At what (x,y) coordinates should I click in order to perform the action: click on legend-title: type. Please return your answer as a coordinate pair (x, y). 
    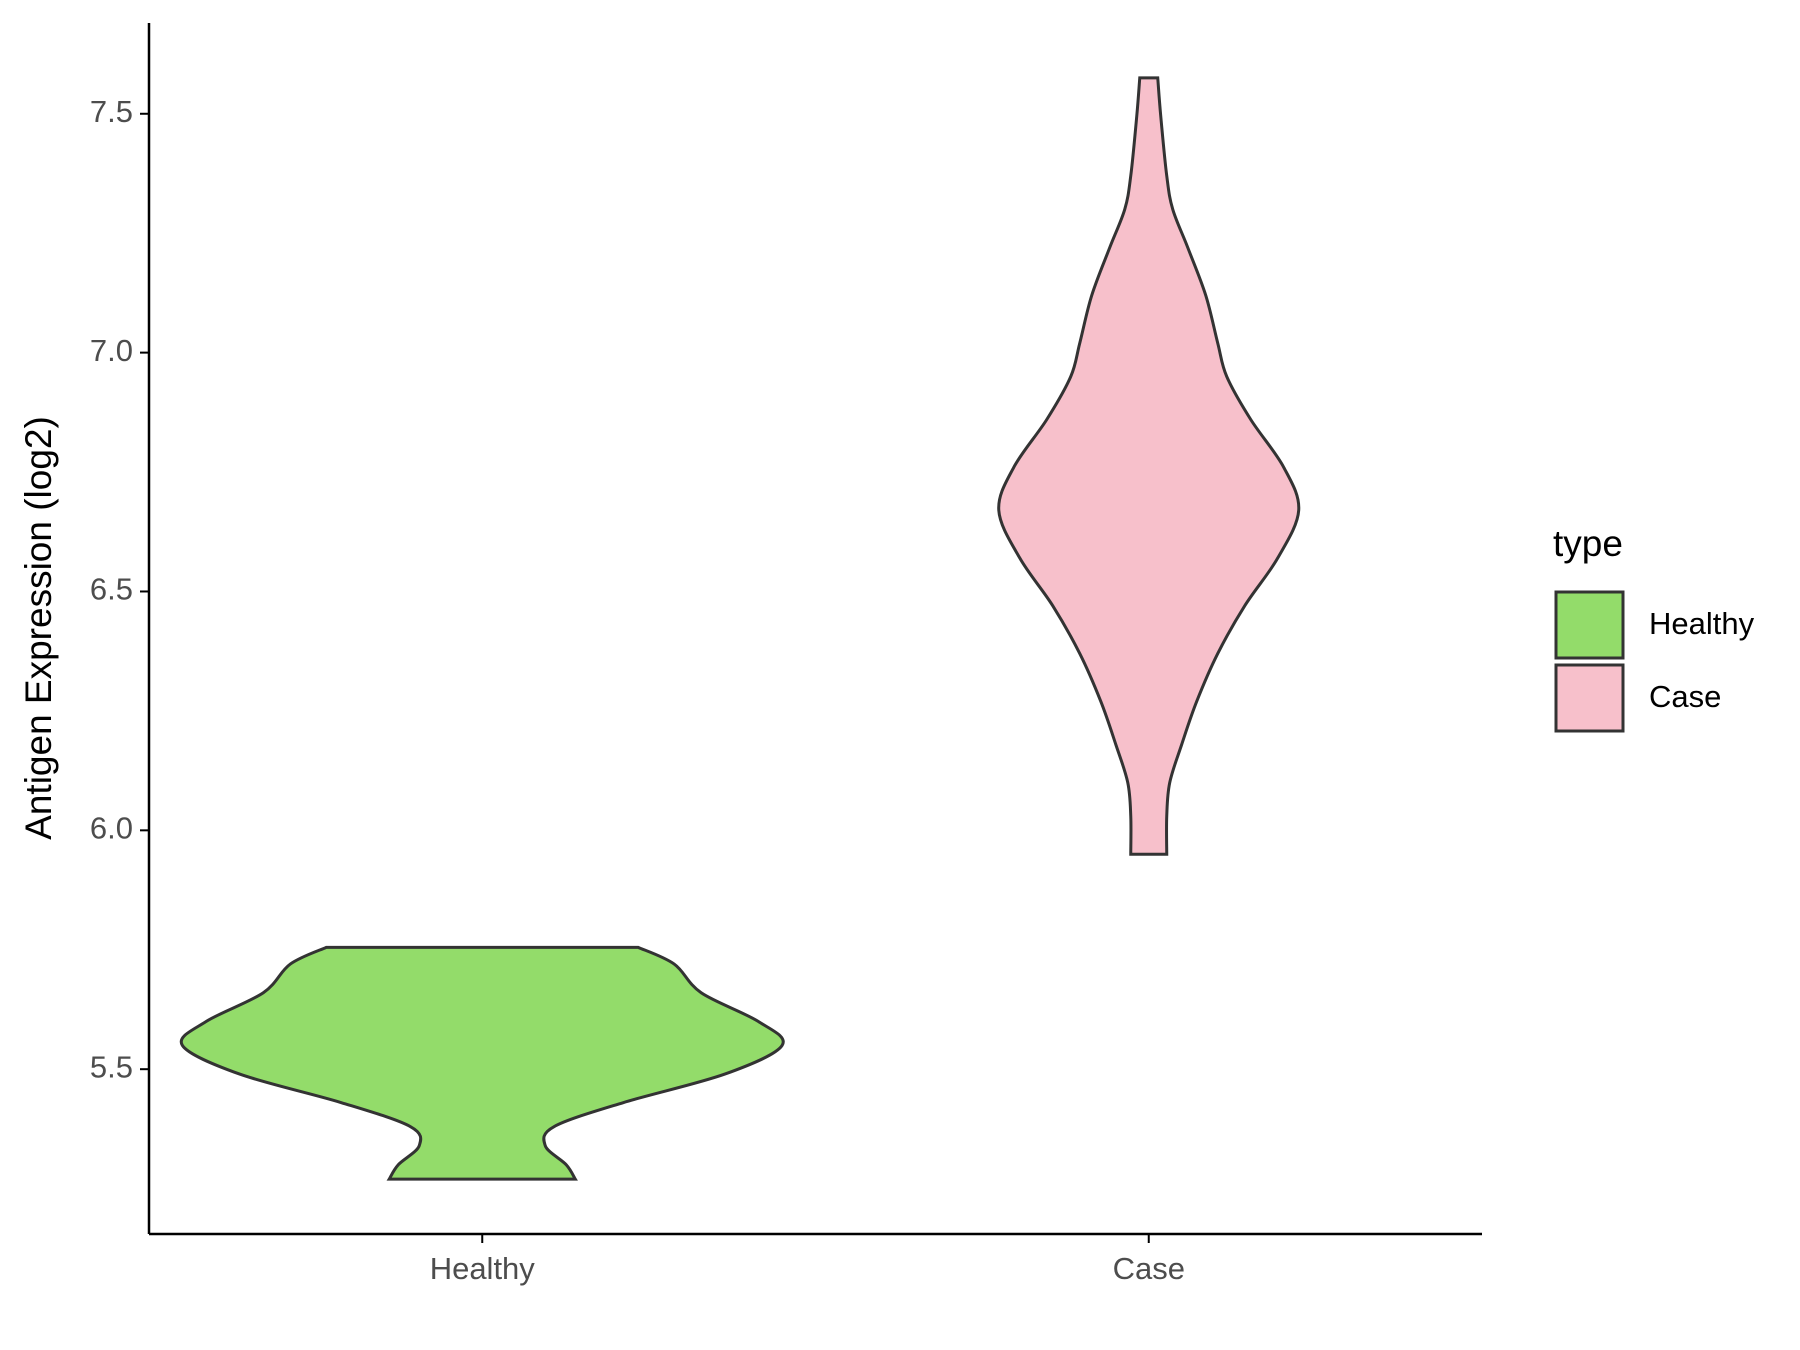
    Looking at the image, I should click on (1588, 543).